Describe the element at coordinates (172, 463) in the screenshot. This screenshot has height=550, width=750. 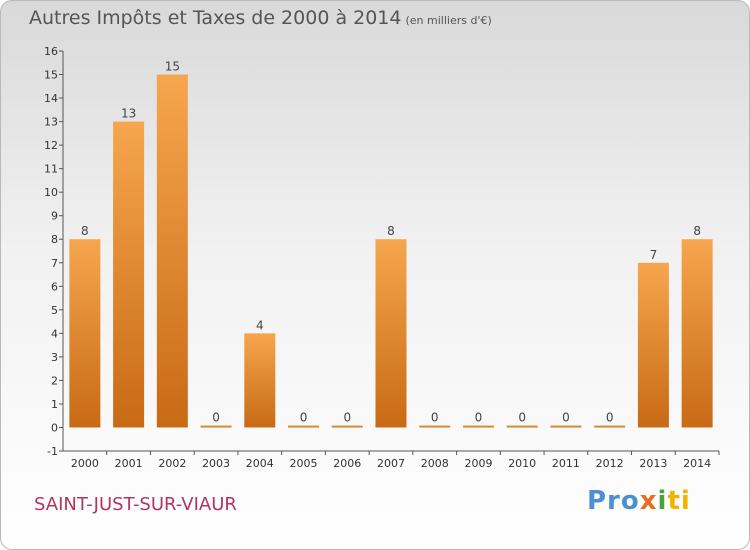
I see `x-tick-label: 2002` at that location.